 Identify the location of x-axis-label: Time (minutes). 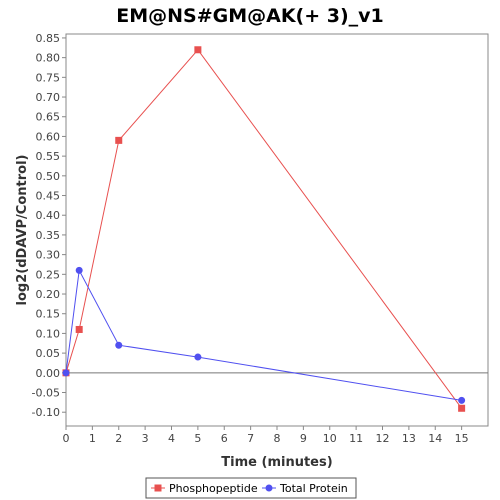
(276, 462).